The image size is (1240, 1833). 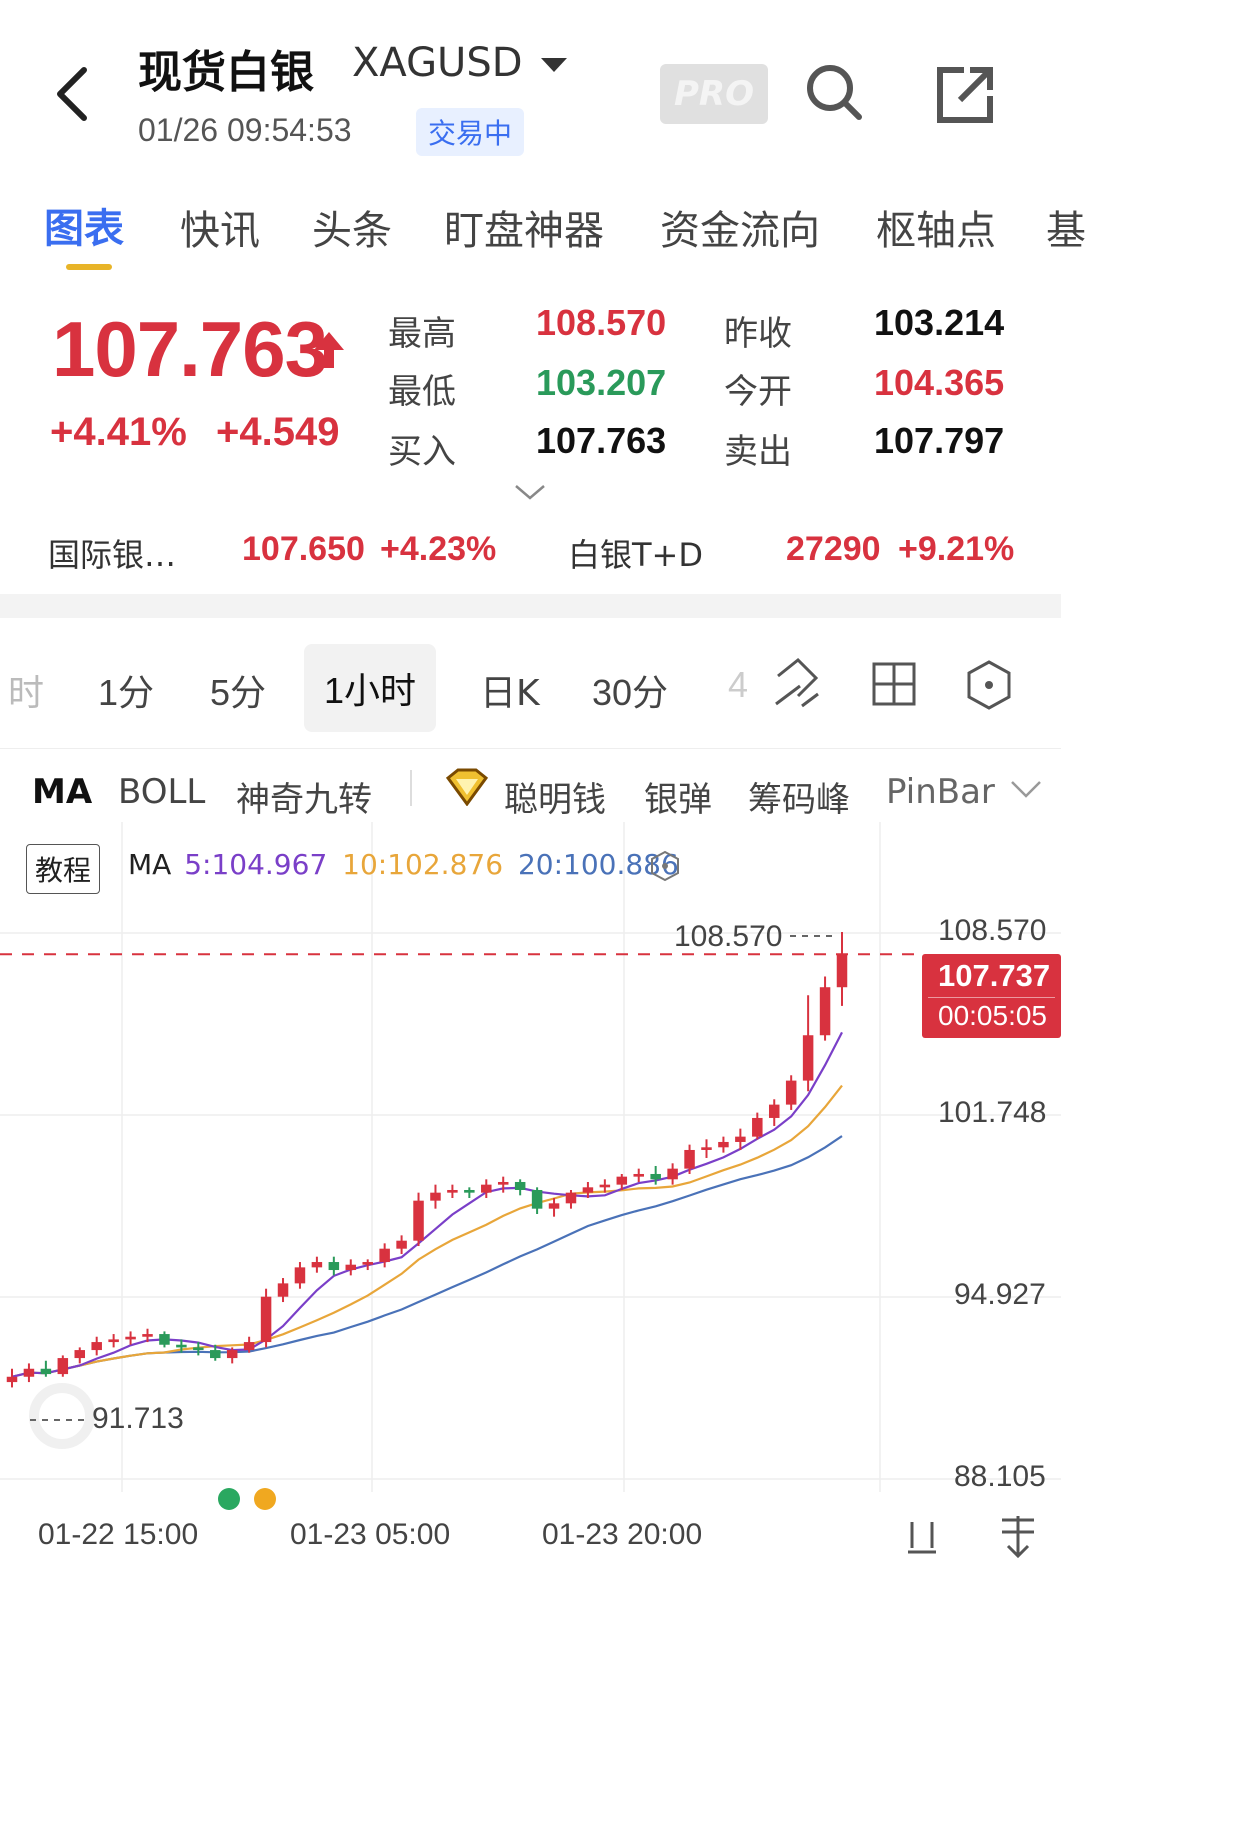 What do you see at coordinates (1018, 1537) in the screenshot?
I see `scroll-latest-icon` at bounding box center [1018, 1537].